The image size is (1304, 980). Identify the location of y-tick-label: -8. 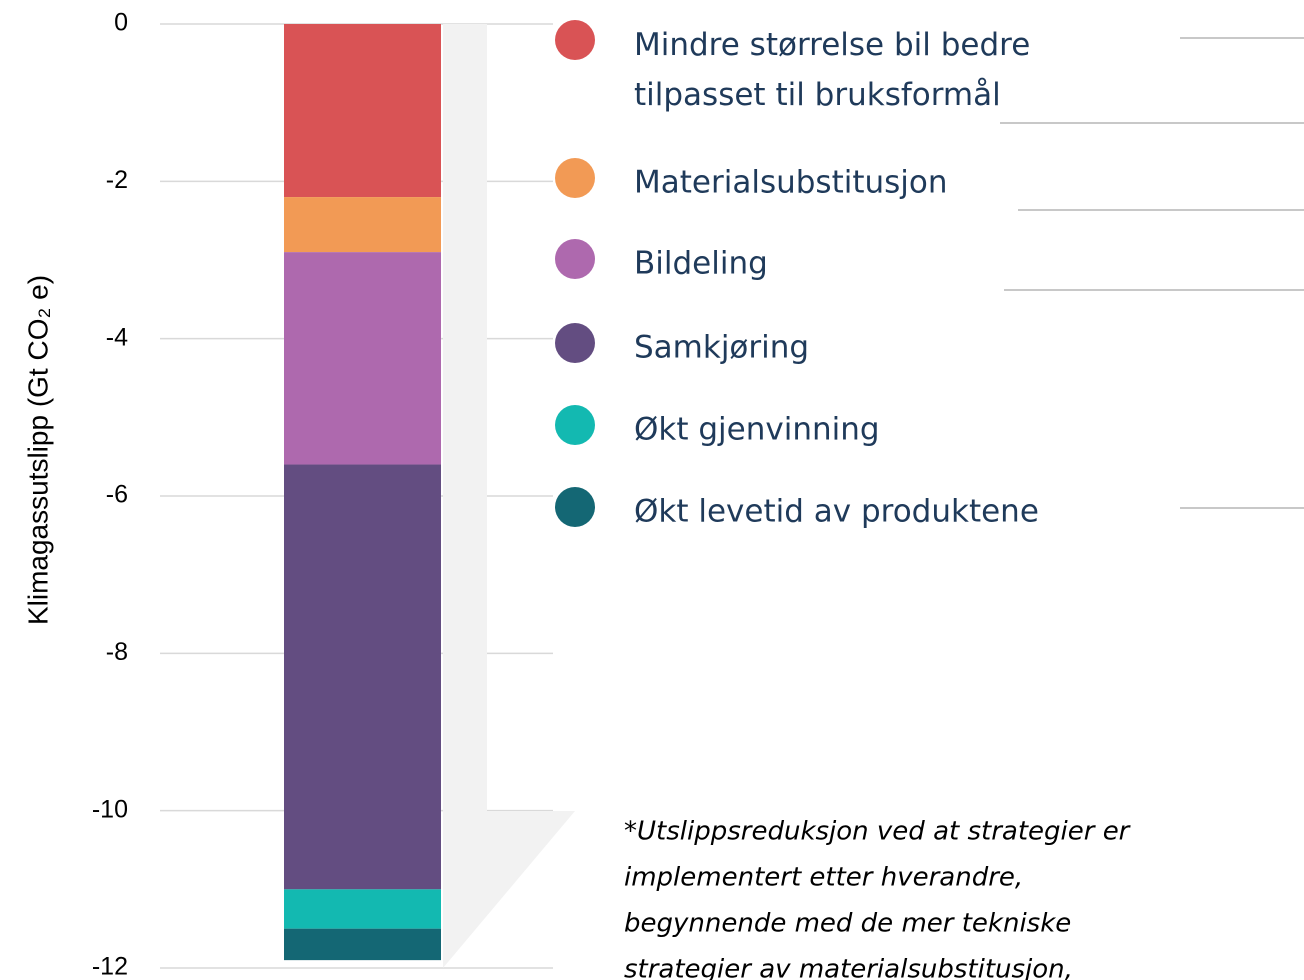
(117, 652).